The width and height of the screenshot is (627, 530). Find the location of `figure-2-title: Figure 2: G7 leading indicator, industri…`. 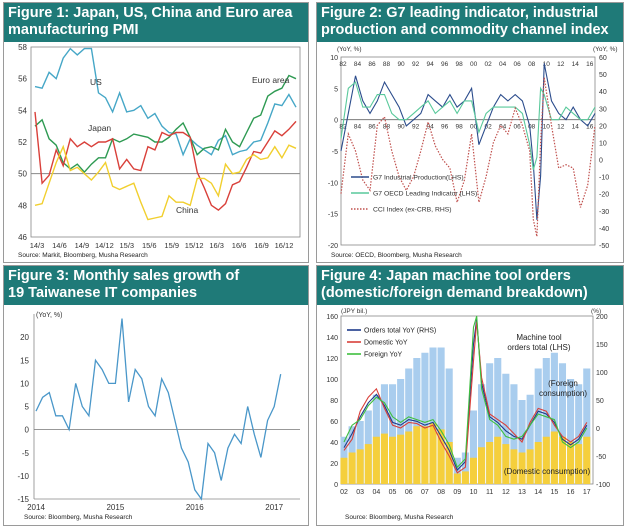

figure-2-title: Figure 2: G7 leading indicator, industri… is located at coordinates (470, 22).